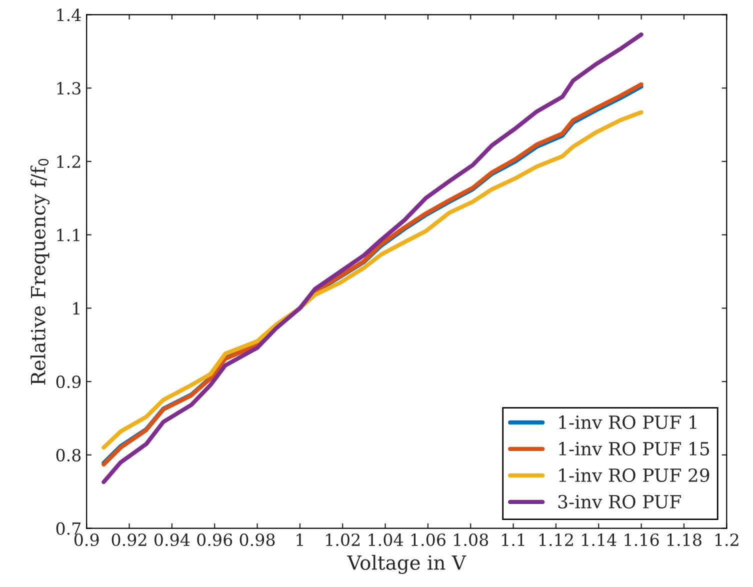  I want to click on y-tick-label: 0.8, so click(68, 455).